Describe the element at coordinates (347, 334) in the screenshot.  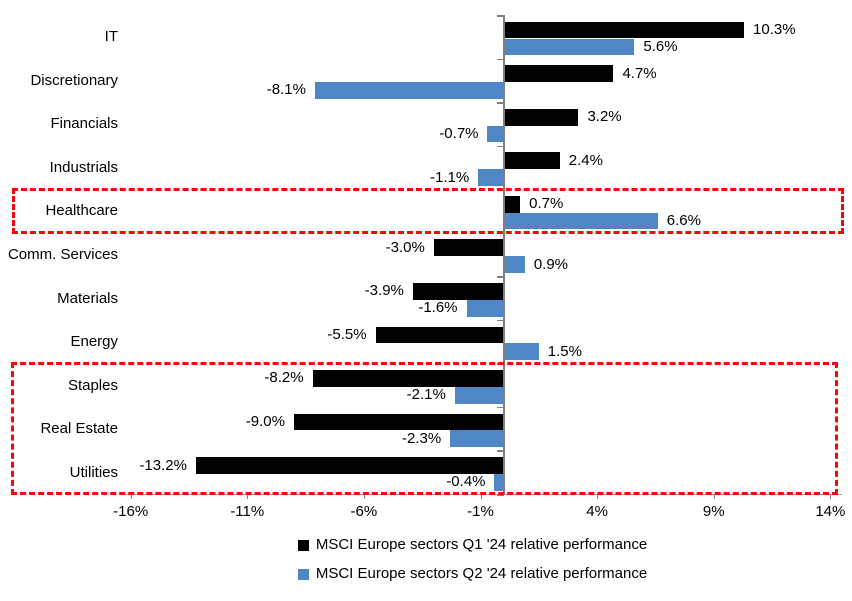
I see `bar-value-label: -5.5%` at that location.